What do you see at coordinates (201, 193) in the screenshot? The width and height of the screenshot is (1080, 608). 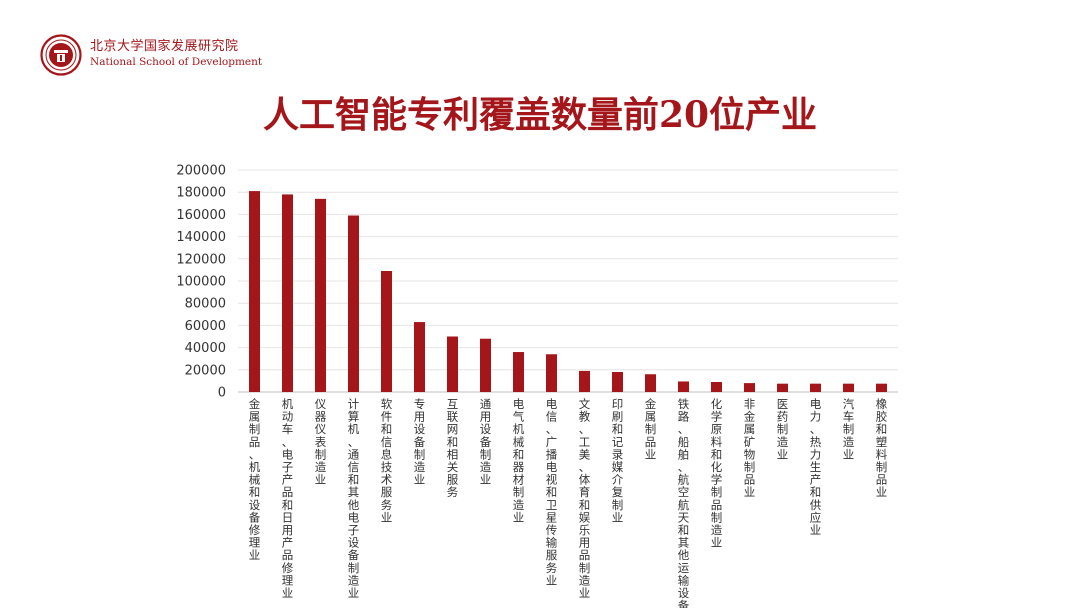 I see `y-tick-label: 180000` at bounding box center [201, 193].